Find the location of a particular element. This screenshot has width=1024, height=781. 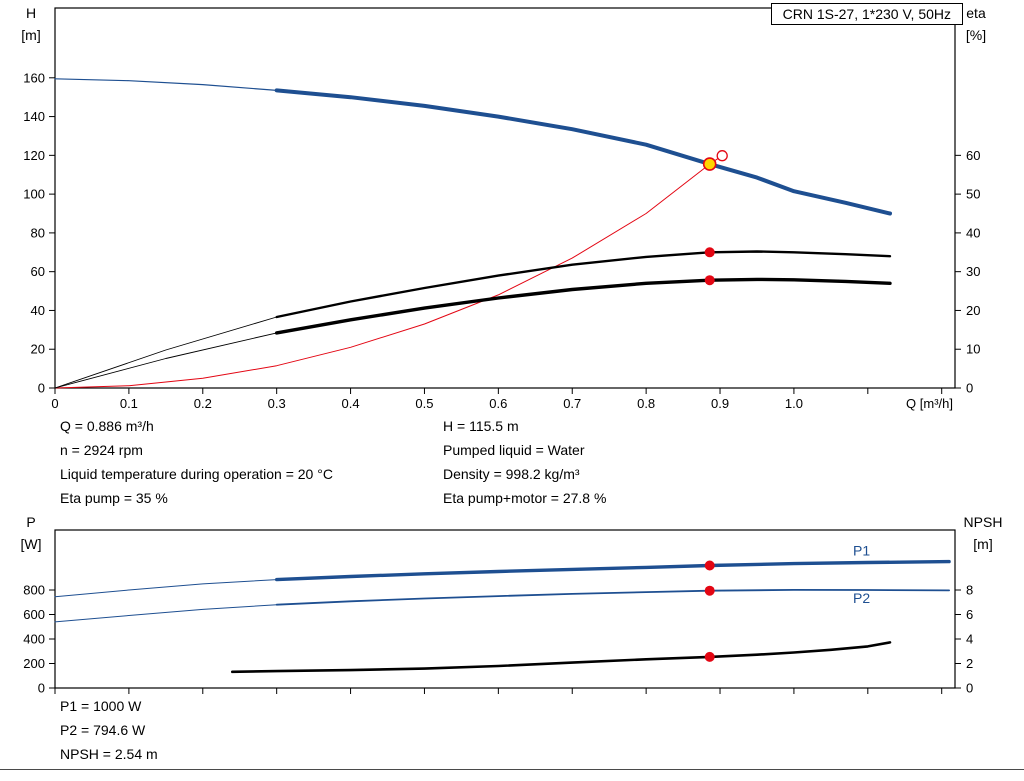

npsh-axis-label: NPSH [m] is located at coordinates (983, 533).